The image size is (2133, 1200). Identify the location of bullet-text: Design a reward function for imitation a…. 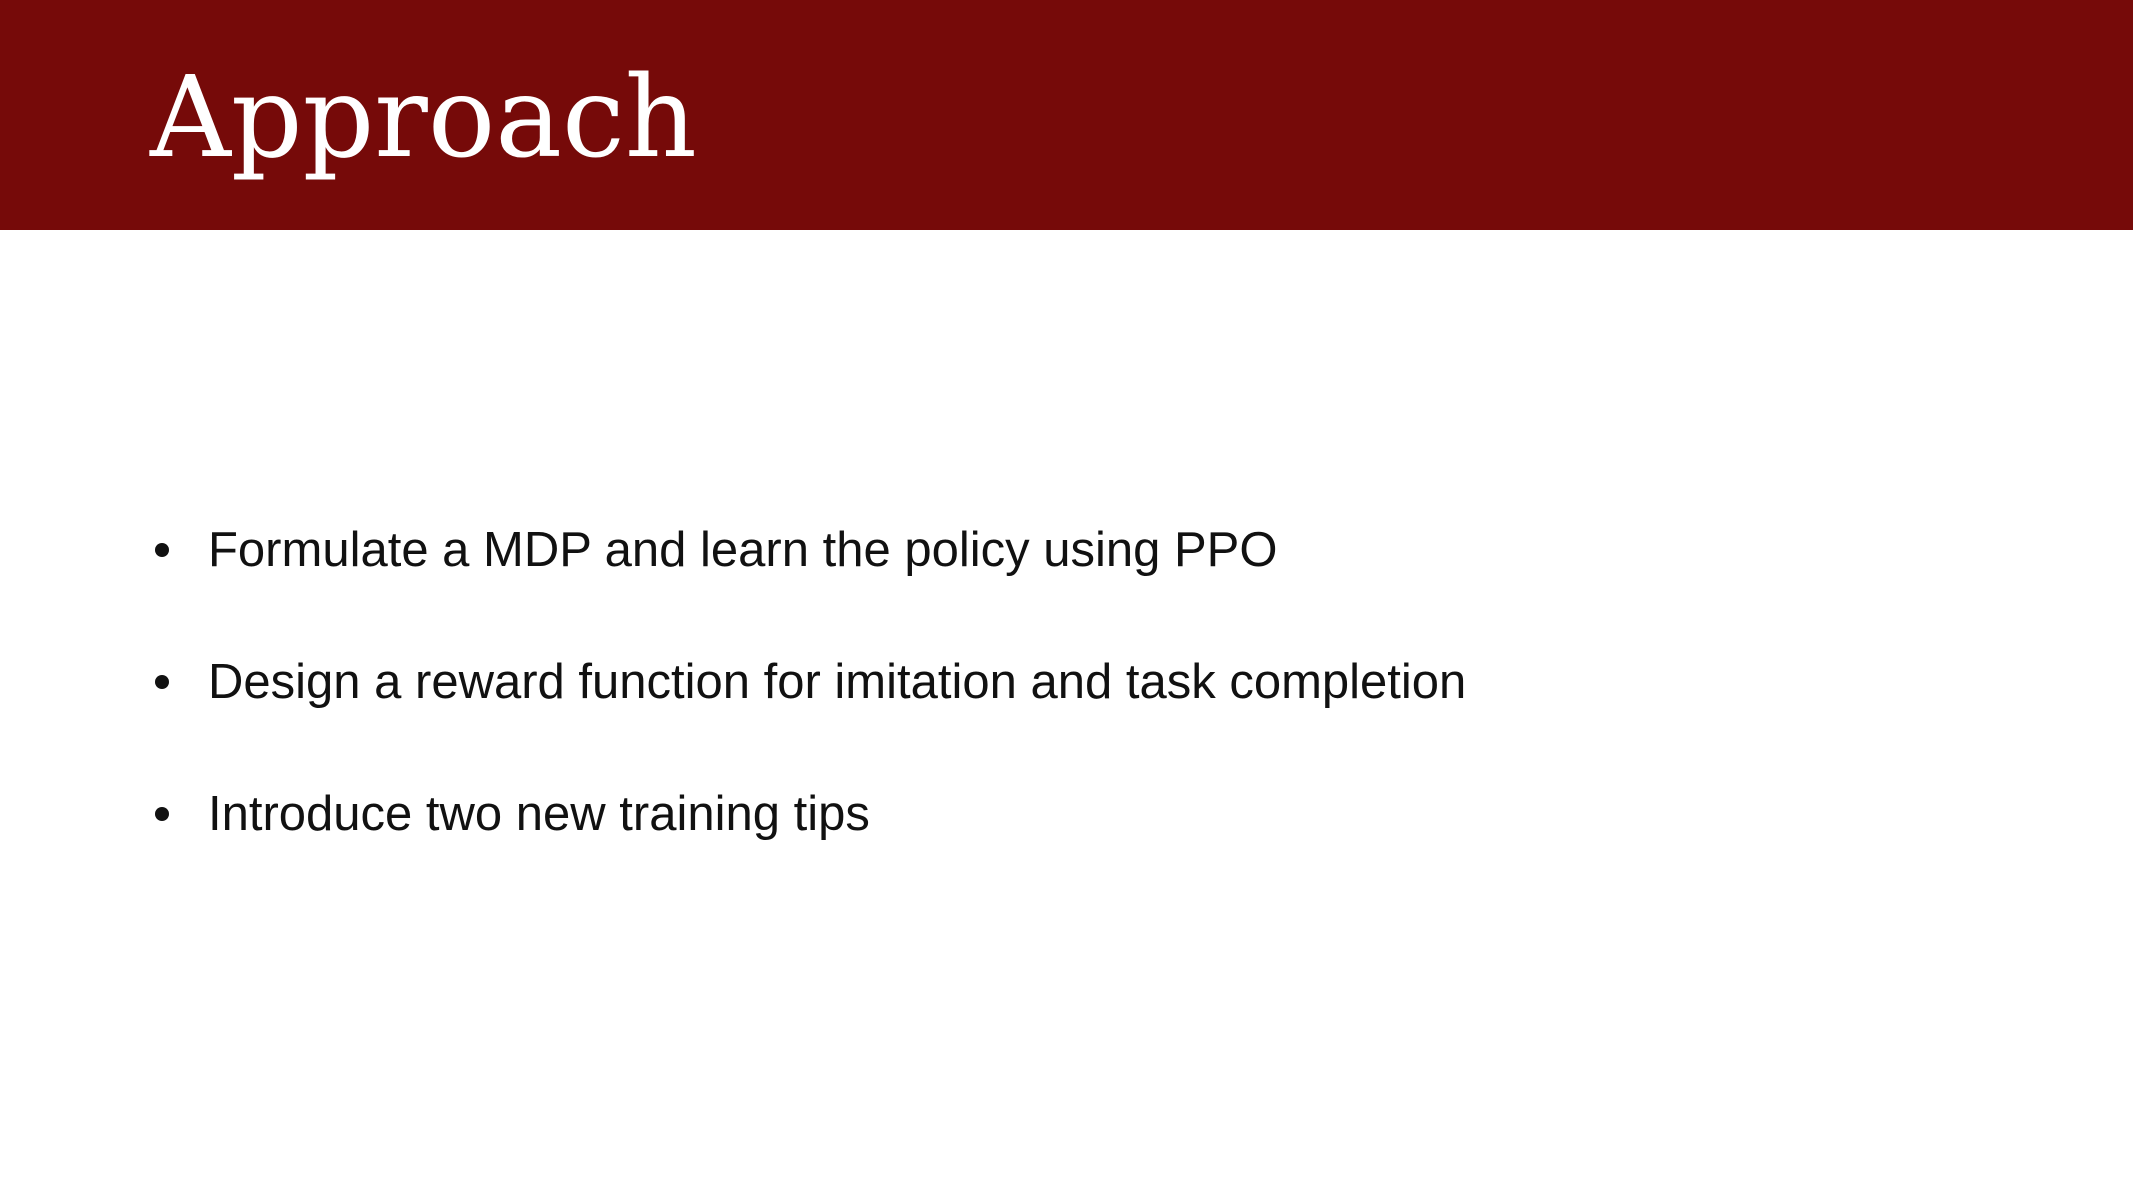
(837, 682).